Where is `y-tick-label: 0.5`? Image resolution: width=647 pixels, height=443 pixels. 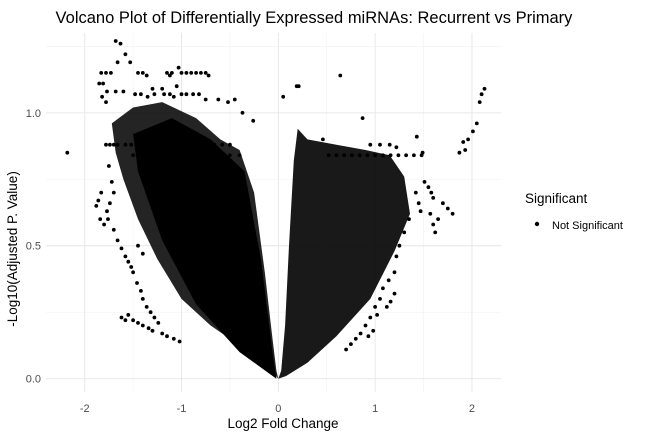 y-tick-label: 0.5 is located at coordinates (33, 247).